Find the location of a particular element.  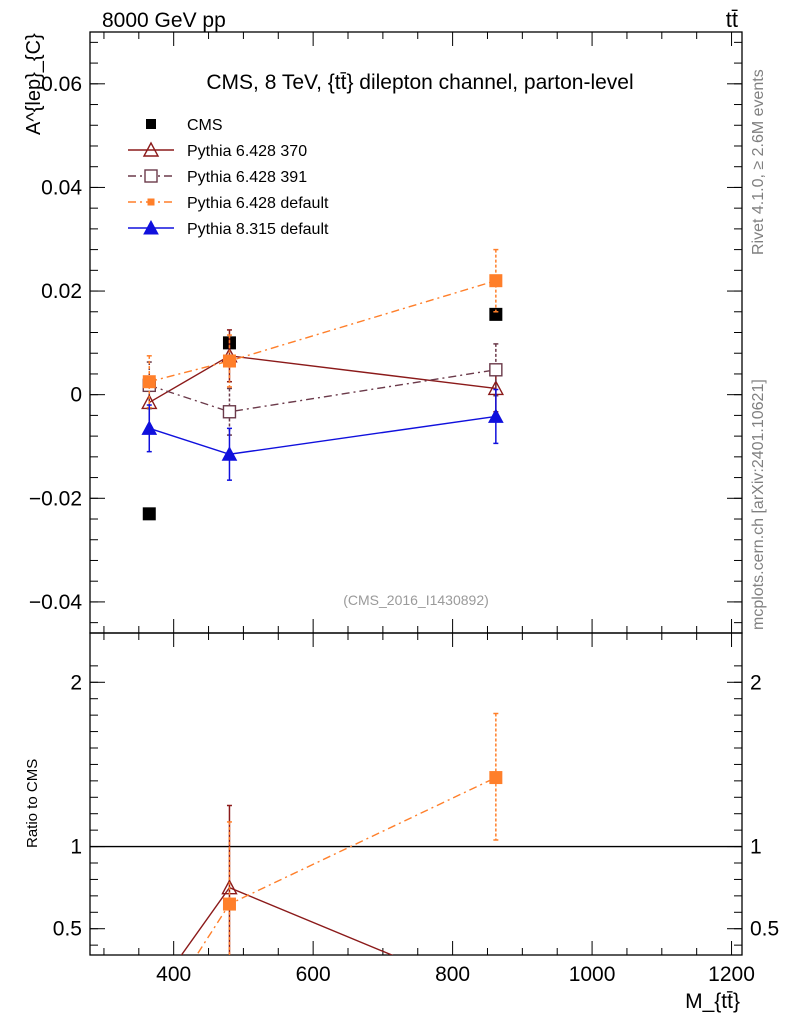

y-tick-label: −0.04 is located at coordinates (55, 602).